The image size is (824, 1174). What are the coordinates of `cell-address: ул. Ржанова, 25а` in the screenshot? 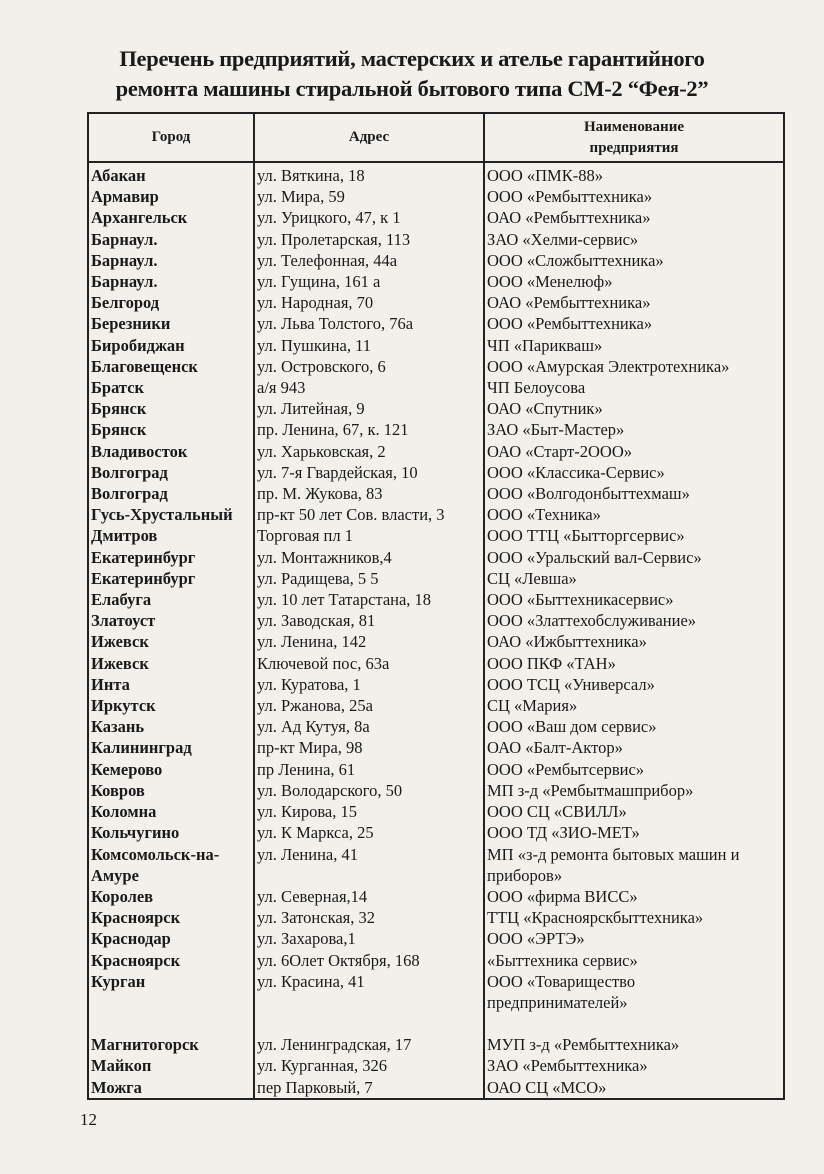 It's located at (369, 706).